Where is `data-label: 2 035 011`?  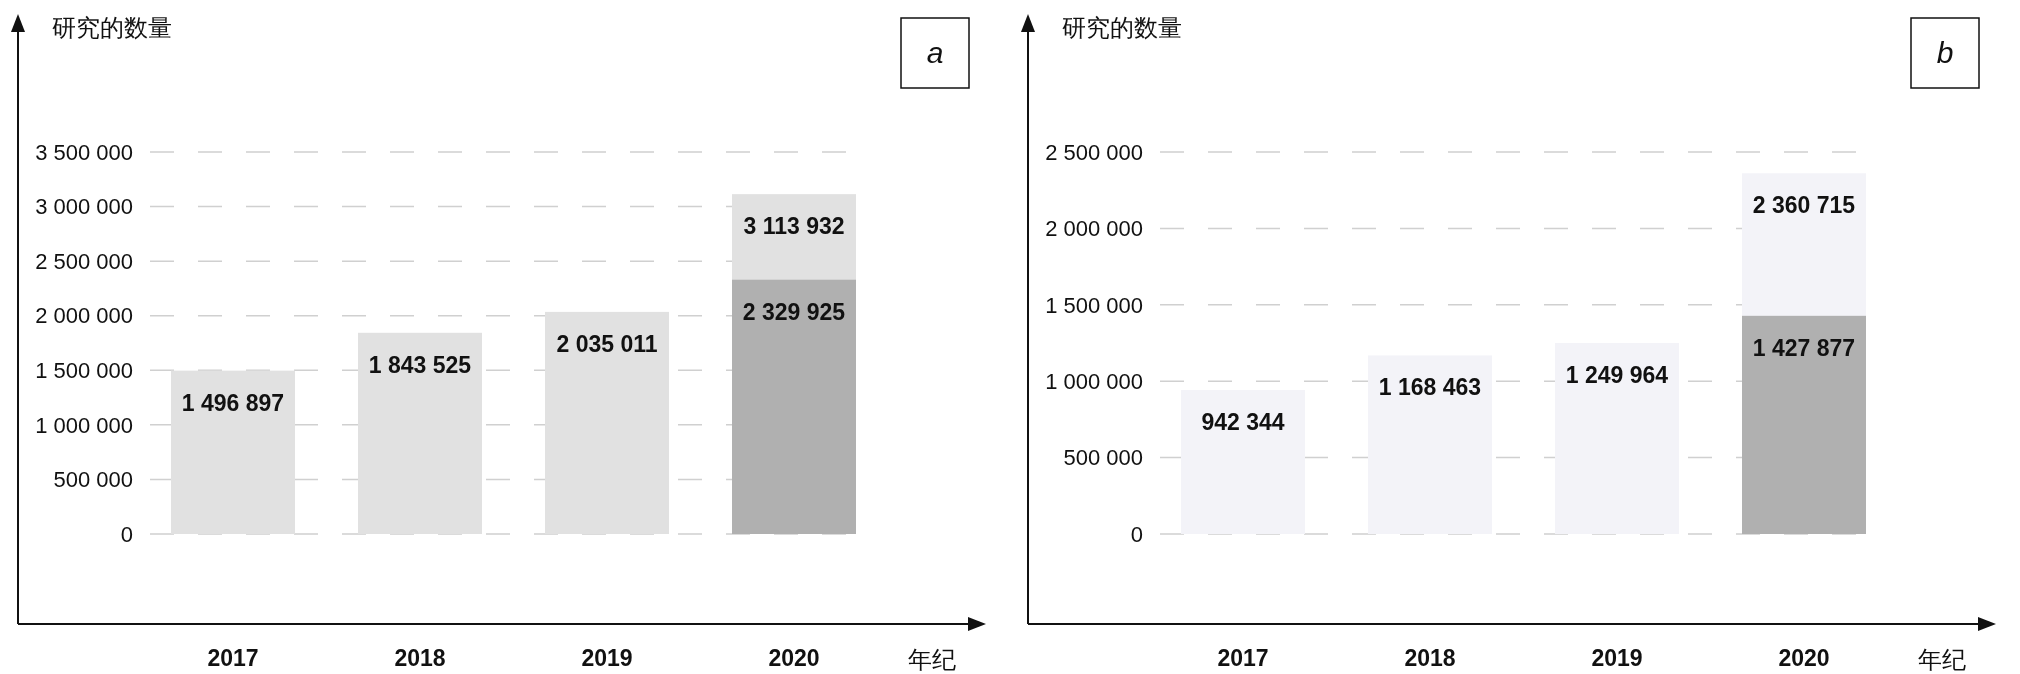 data-label: 2 035 011 is located at coordinates (607, 343).